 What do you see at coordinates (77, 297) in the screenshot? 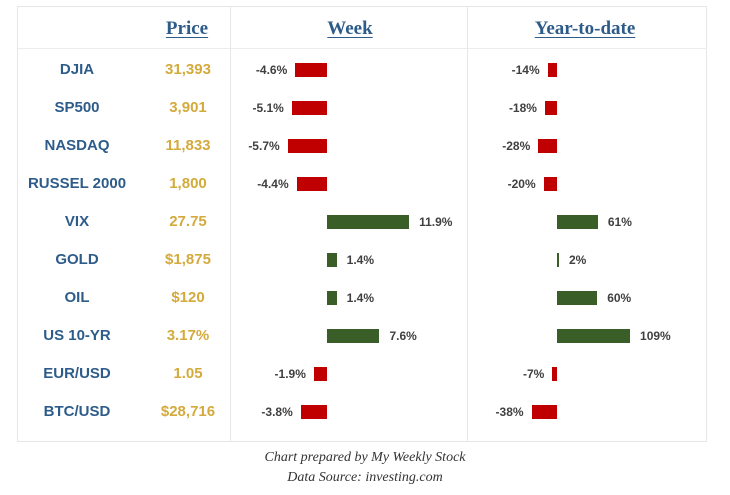
I see `ticker-label: OIL` at bounding box center [77, 297].